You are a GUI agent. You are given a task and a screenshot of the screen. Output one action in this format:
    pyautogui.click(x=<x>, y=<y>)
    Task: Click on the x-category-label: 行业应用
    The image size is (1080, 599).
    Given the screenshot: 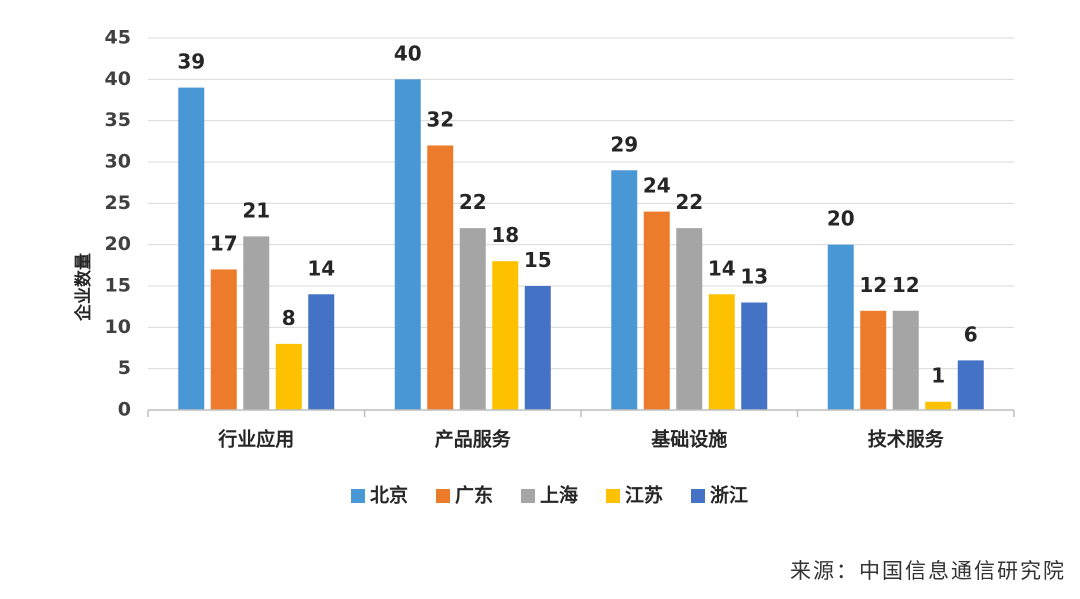 What is the action you would take?
    pyautogui.click(x=255, y=439)
    